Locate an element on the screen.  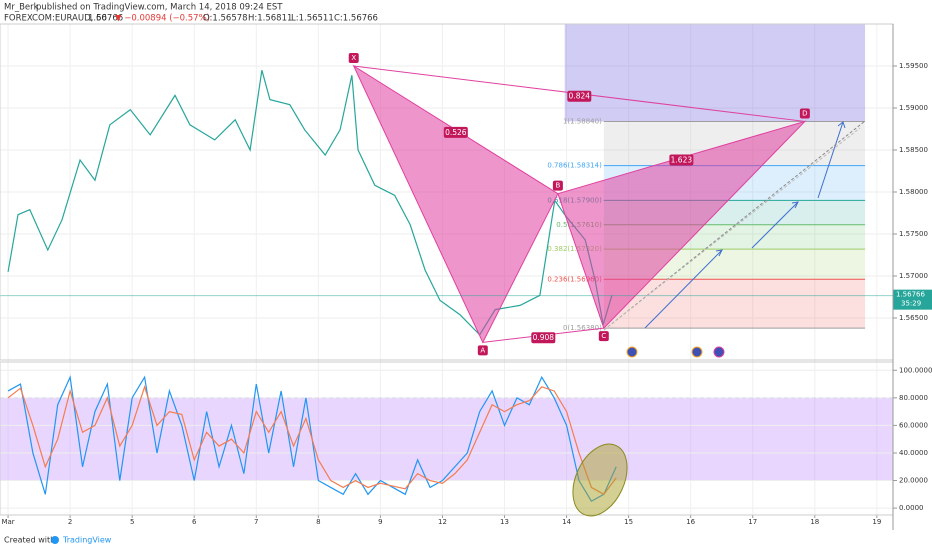
open: O:1.56578 is located at coordinates (225, 19).